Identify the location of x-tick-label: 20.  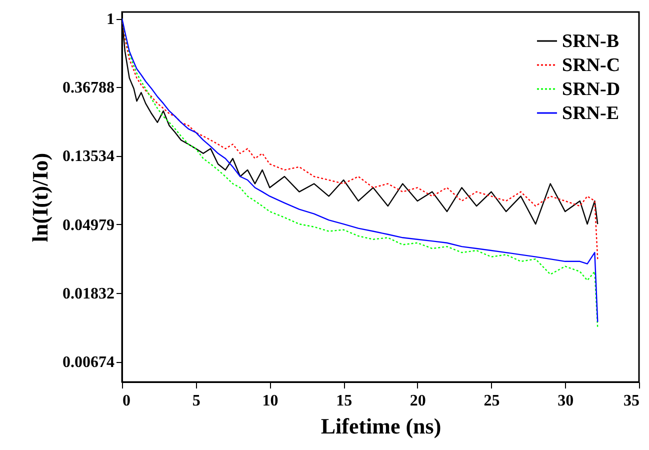
(418, 401).